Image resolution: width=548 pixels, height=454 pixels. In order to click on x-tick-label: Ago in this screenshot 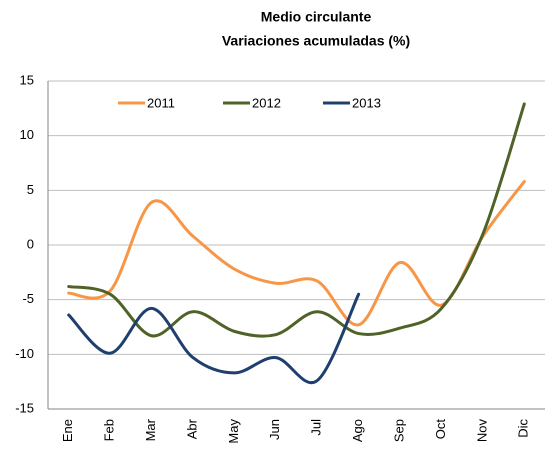, I will do `click(357, 430)`.